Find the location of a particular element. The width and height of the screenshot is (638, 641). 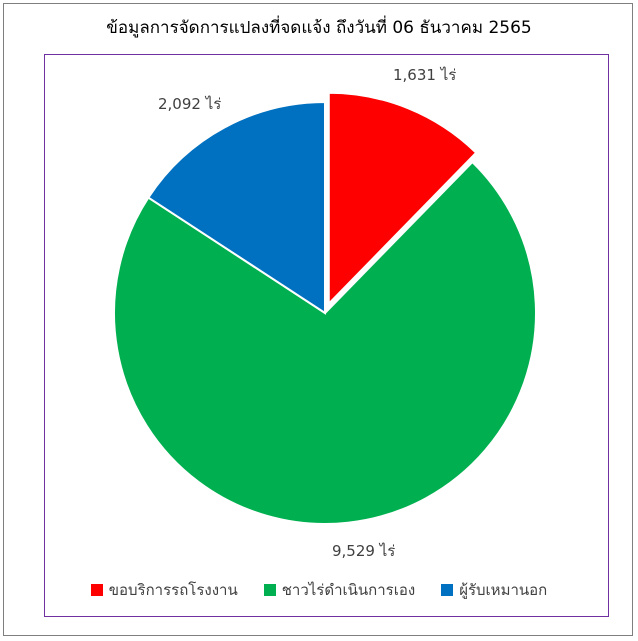

legend-label: ชาวไร่ดำเนินการเอง is located at coordinates (348, 590).